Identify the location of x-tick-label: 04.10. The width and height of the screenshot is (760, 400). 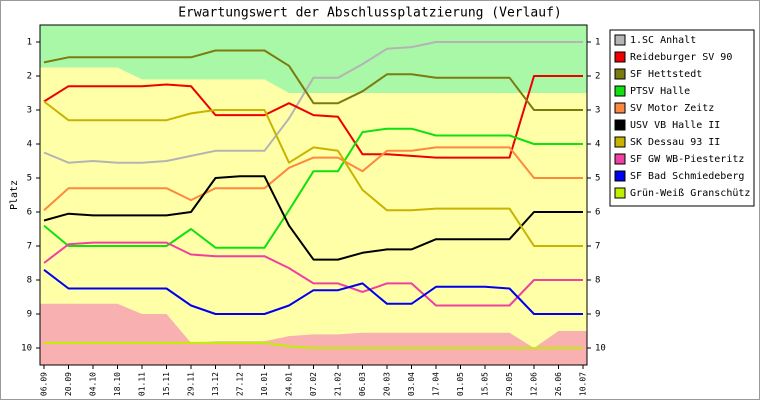
(93, 384).